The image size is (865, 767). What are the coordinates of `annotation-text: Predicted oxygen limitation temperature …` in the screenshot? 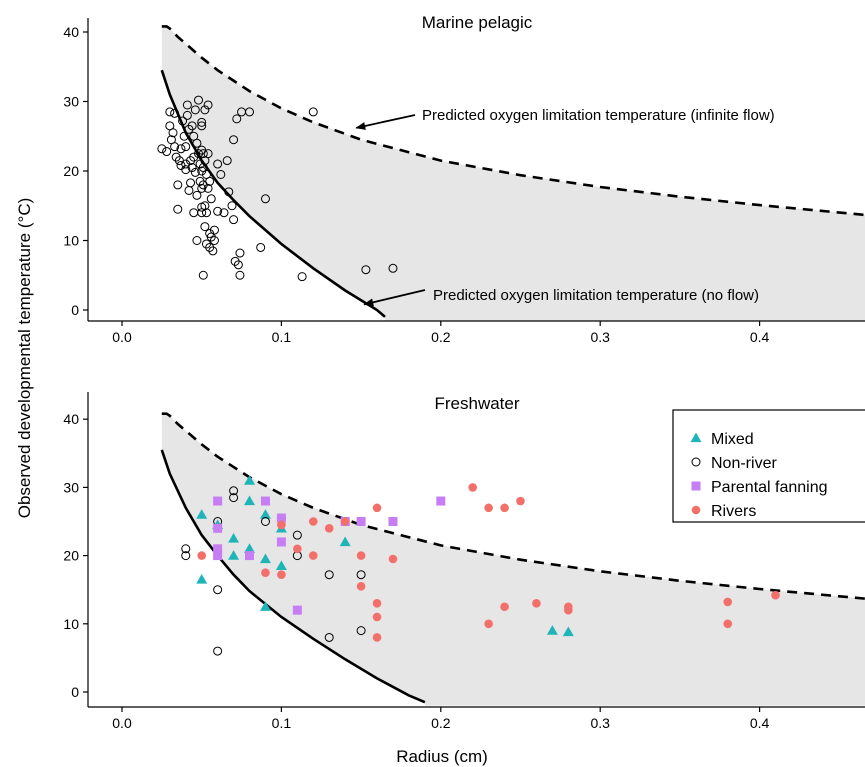 It's located at (596, 295).